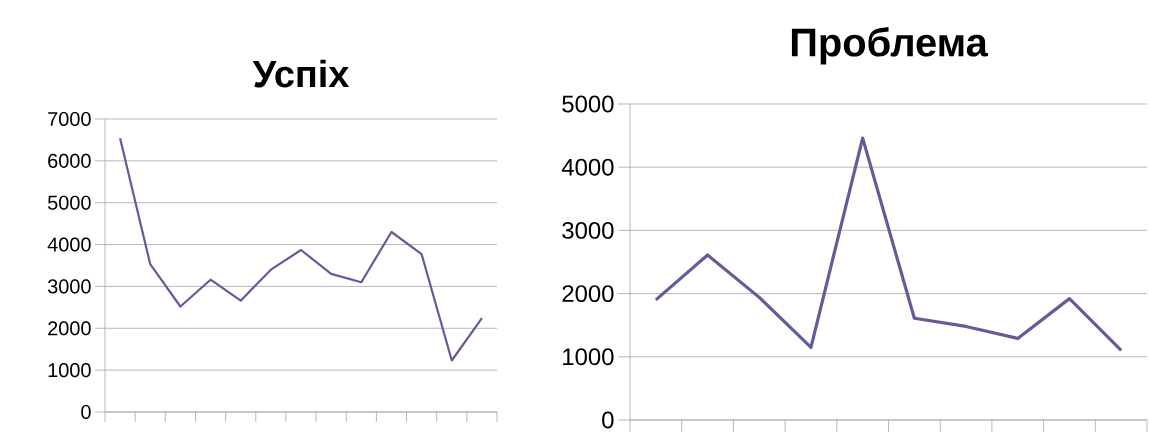 This screenshot has width=1149, height=445. Describe the element at coordinates (890, 46) in the screenshot. I see `chart-title: Проблема` at that location.